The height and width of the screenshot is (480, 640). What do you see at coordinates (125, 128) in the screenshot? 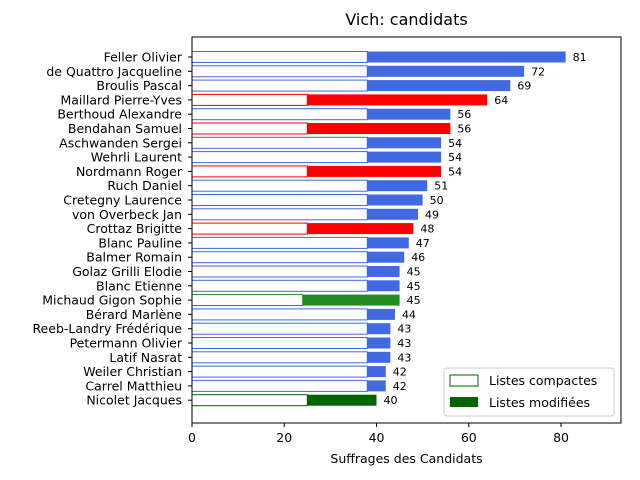
I see `candidate-label: Bendahan Samuel` at bounding box center [125, 128].